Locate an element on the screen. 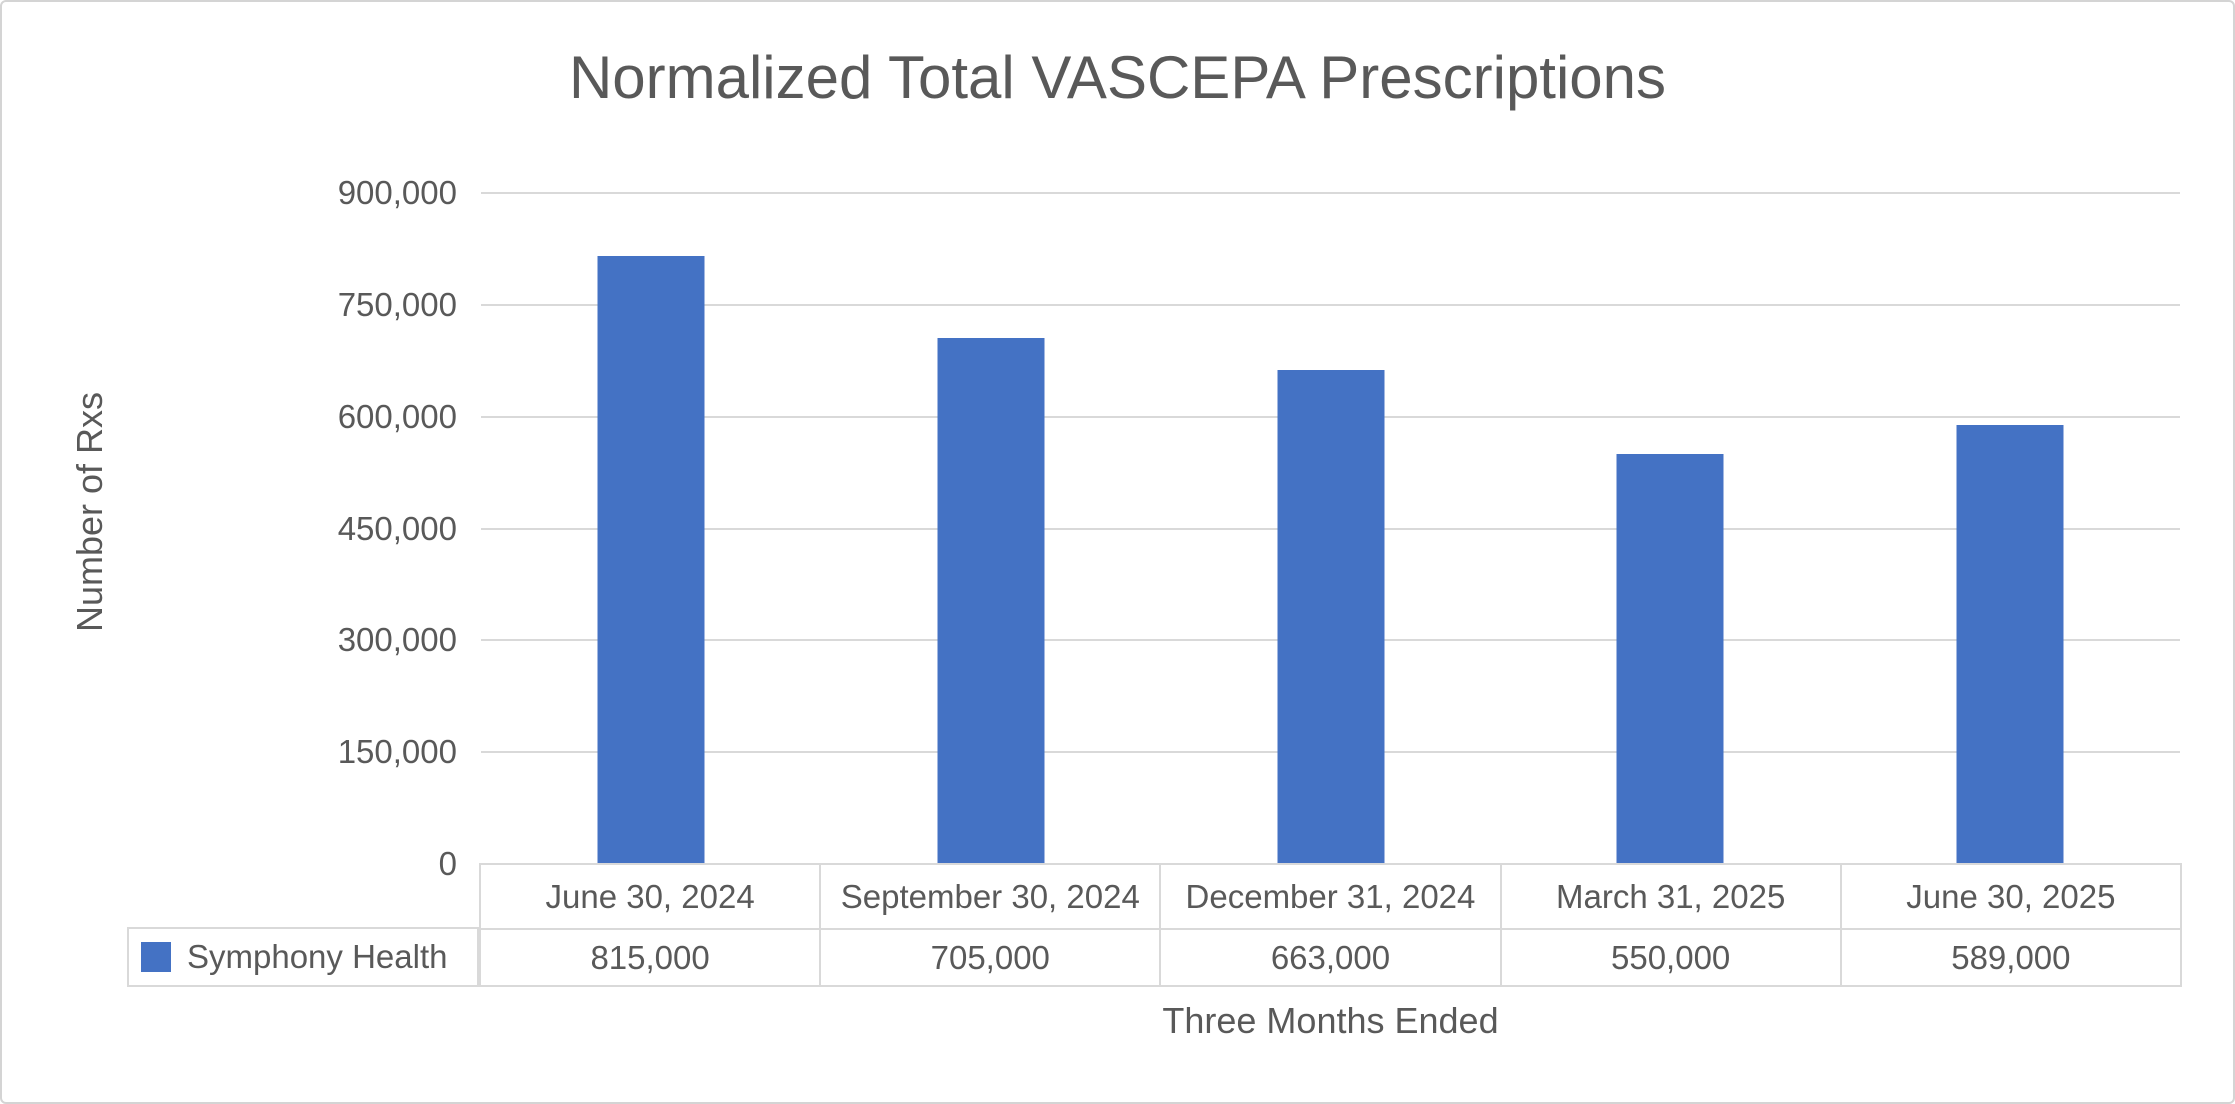  category-cell-3: December 31, 2024 is located at coordinates (1330, 896).